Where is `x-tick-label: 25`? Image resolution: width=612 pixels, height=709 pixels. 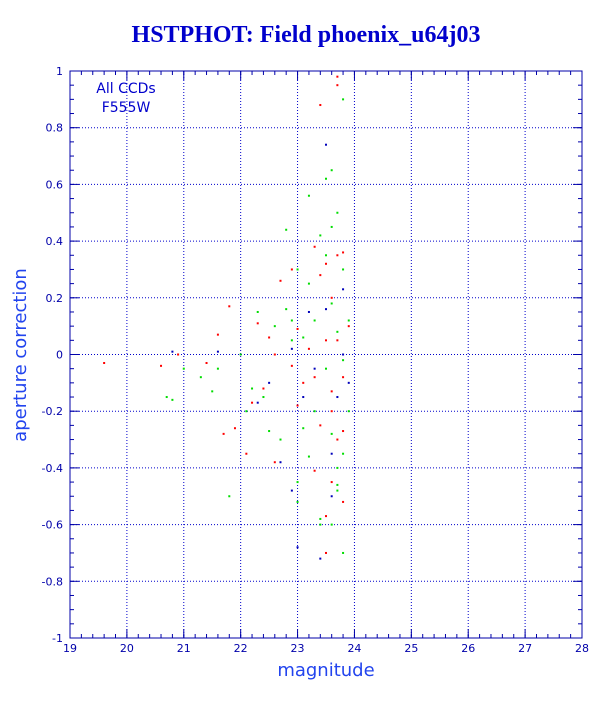
x-tick-label: 25 is located at coordinates (411, 648).